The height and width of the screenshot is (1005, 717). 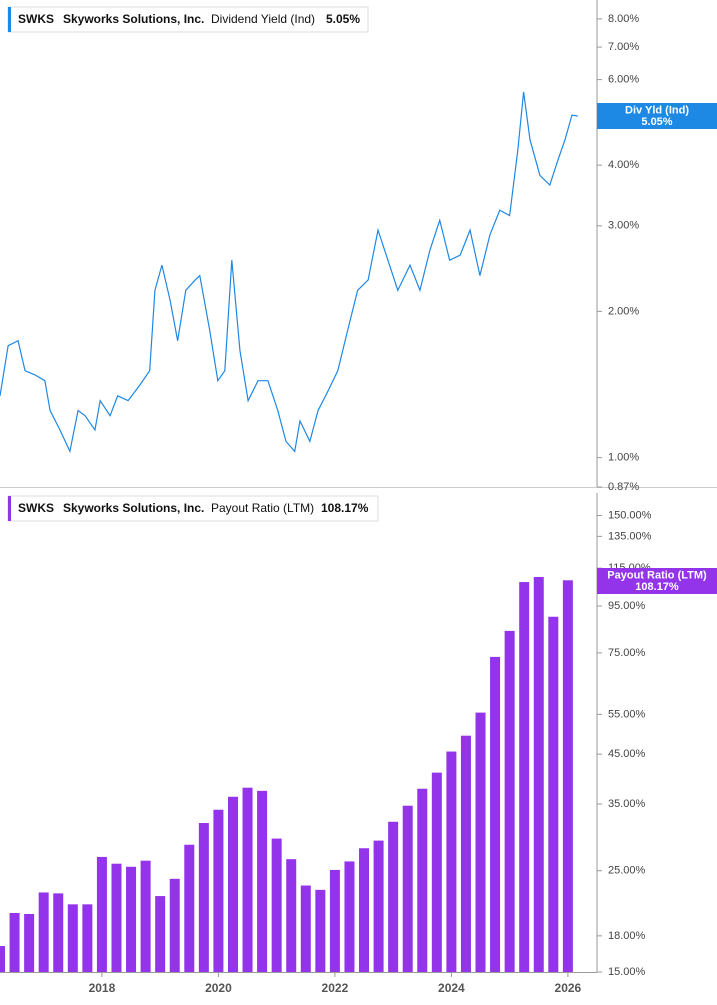 I want to click on y-tick-label: 135.00%, so click(x=630, y=536).